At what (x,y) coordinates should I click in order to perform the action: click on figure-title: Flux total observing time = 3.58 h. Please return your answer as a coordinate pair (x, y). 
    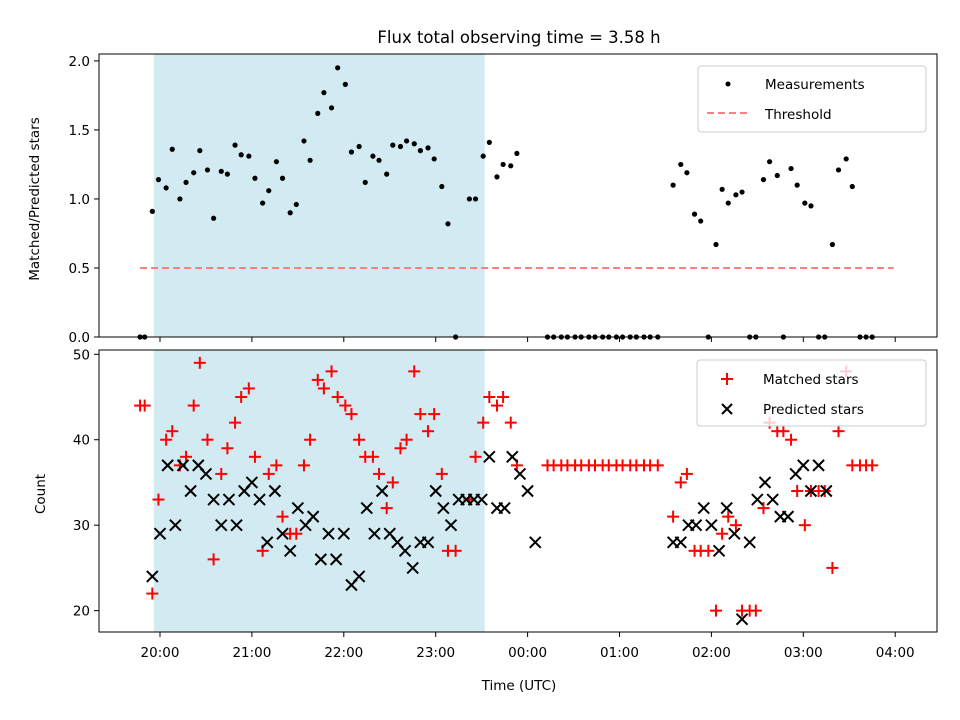
    Looking at the image, I should click on (518, 37).